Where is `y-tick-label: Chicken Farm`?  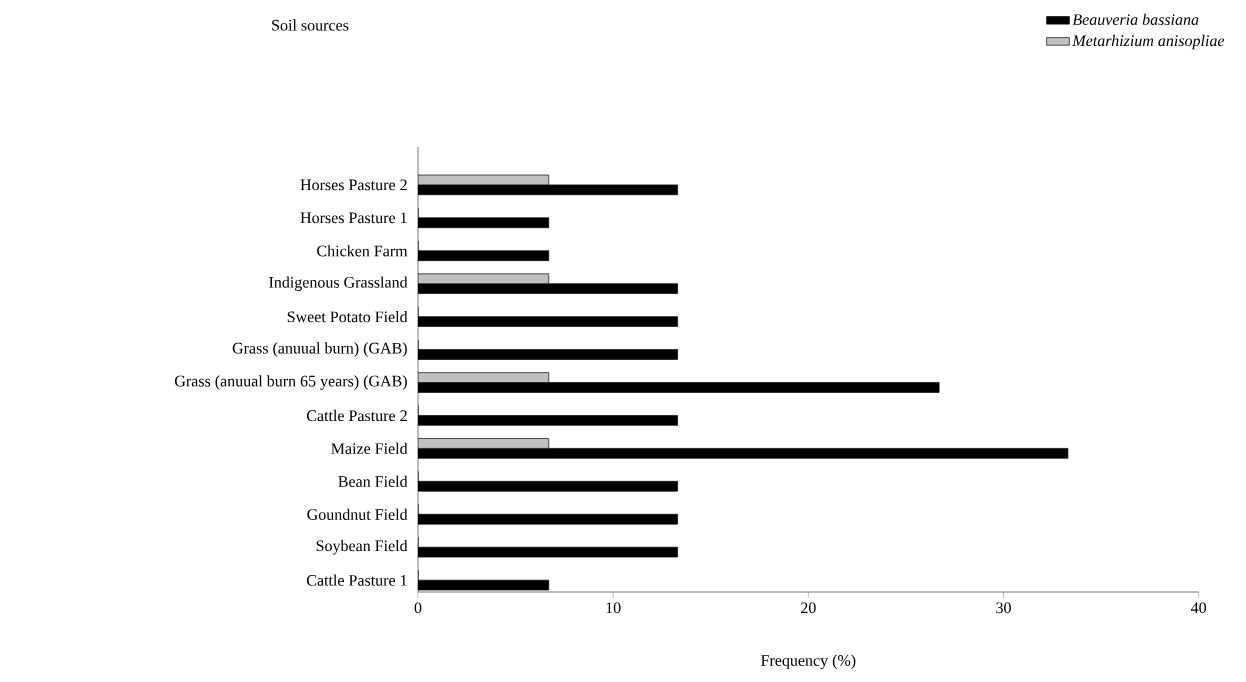 y-tick-label: Chicken Farm is located at coordinates (362, 251).